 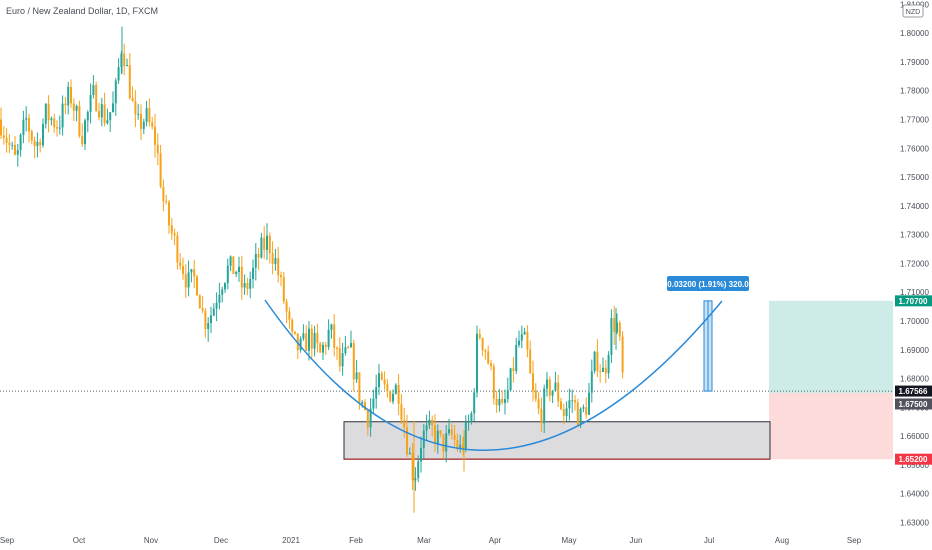 What do you see at coordinates (557, 440) in the screenshot?
I see `support-zone` at bounding box center [557, 440].